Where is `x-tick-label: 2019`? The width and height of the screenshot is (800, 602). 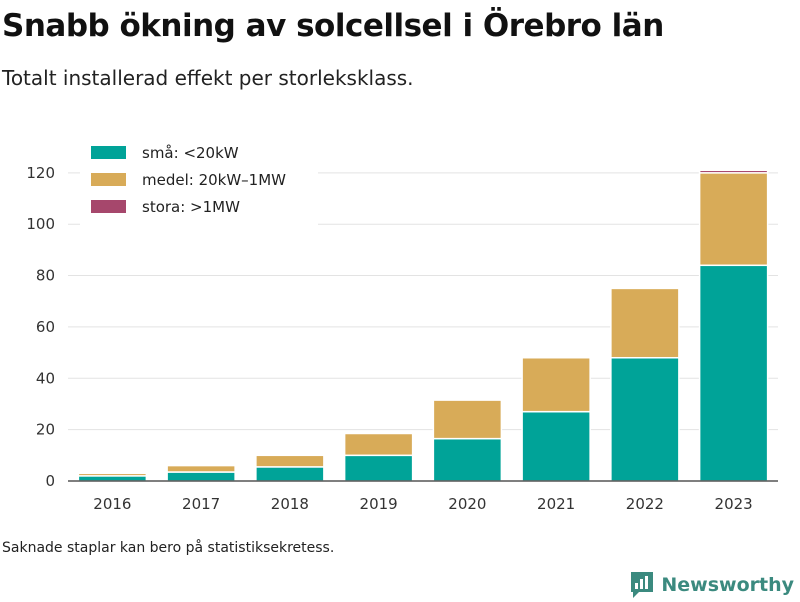 x-tick-label: 2019 is located at coordinates (379, 504).